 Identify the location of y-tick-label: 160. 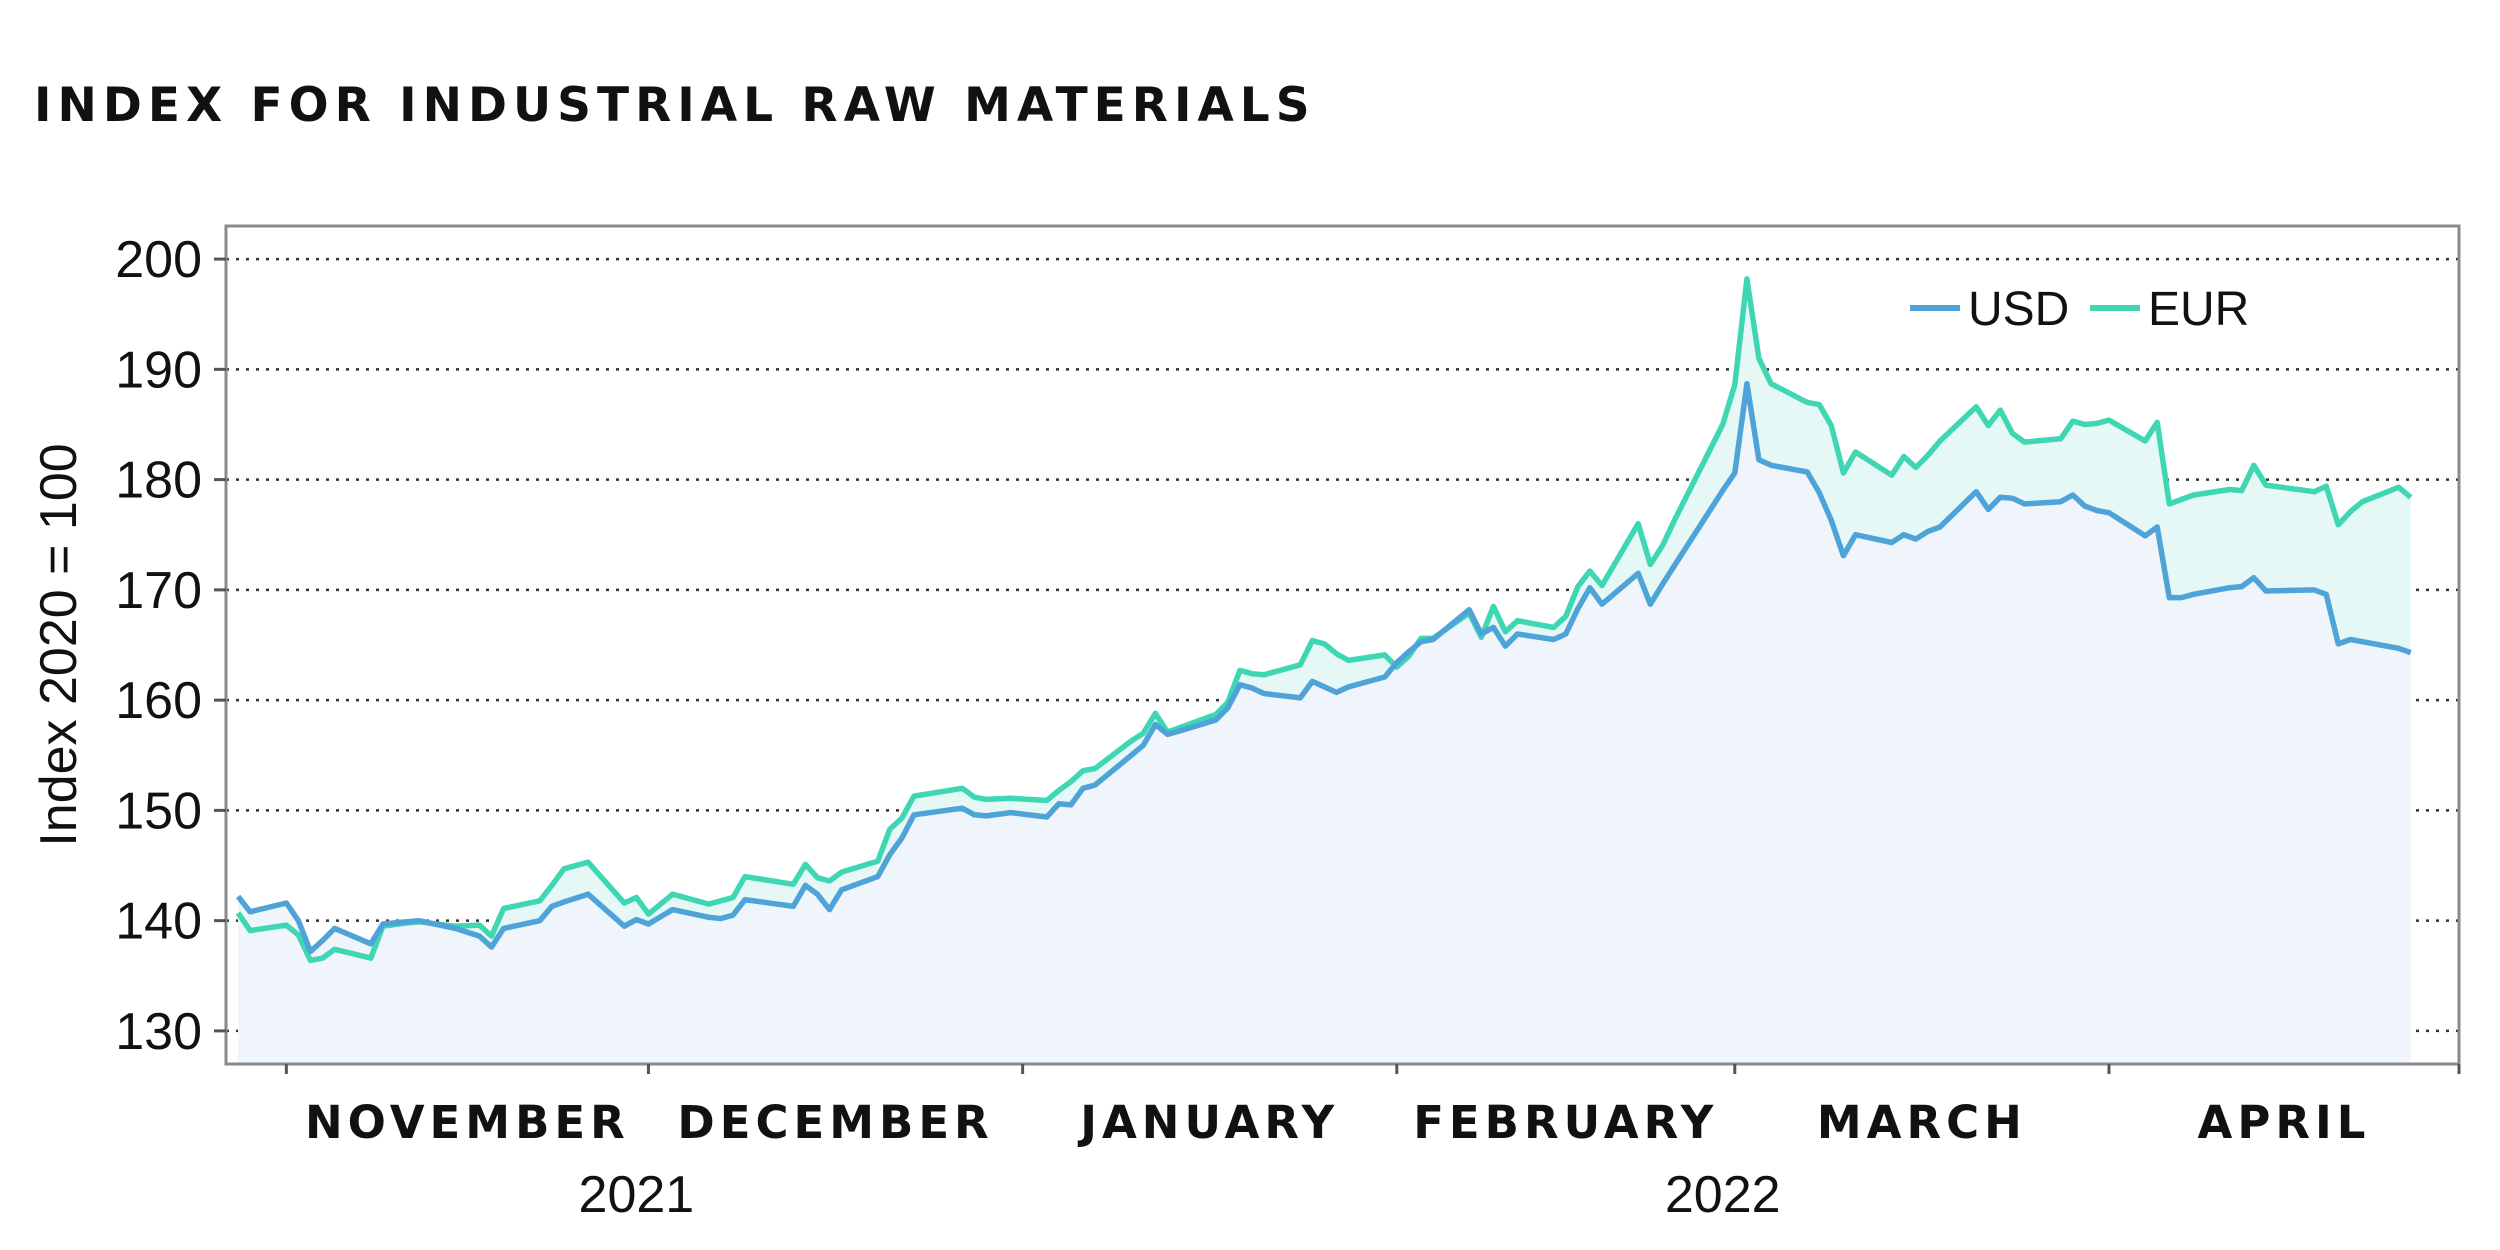
(158, 701).